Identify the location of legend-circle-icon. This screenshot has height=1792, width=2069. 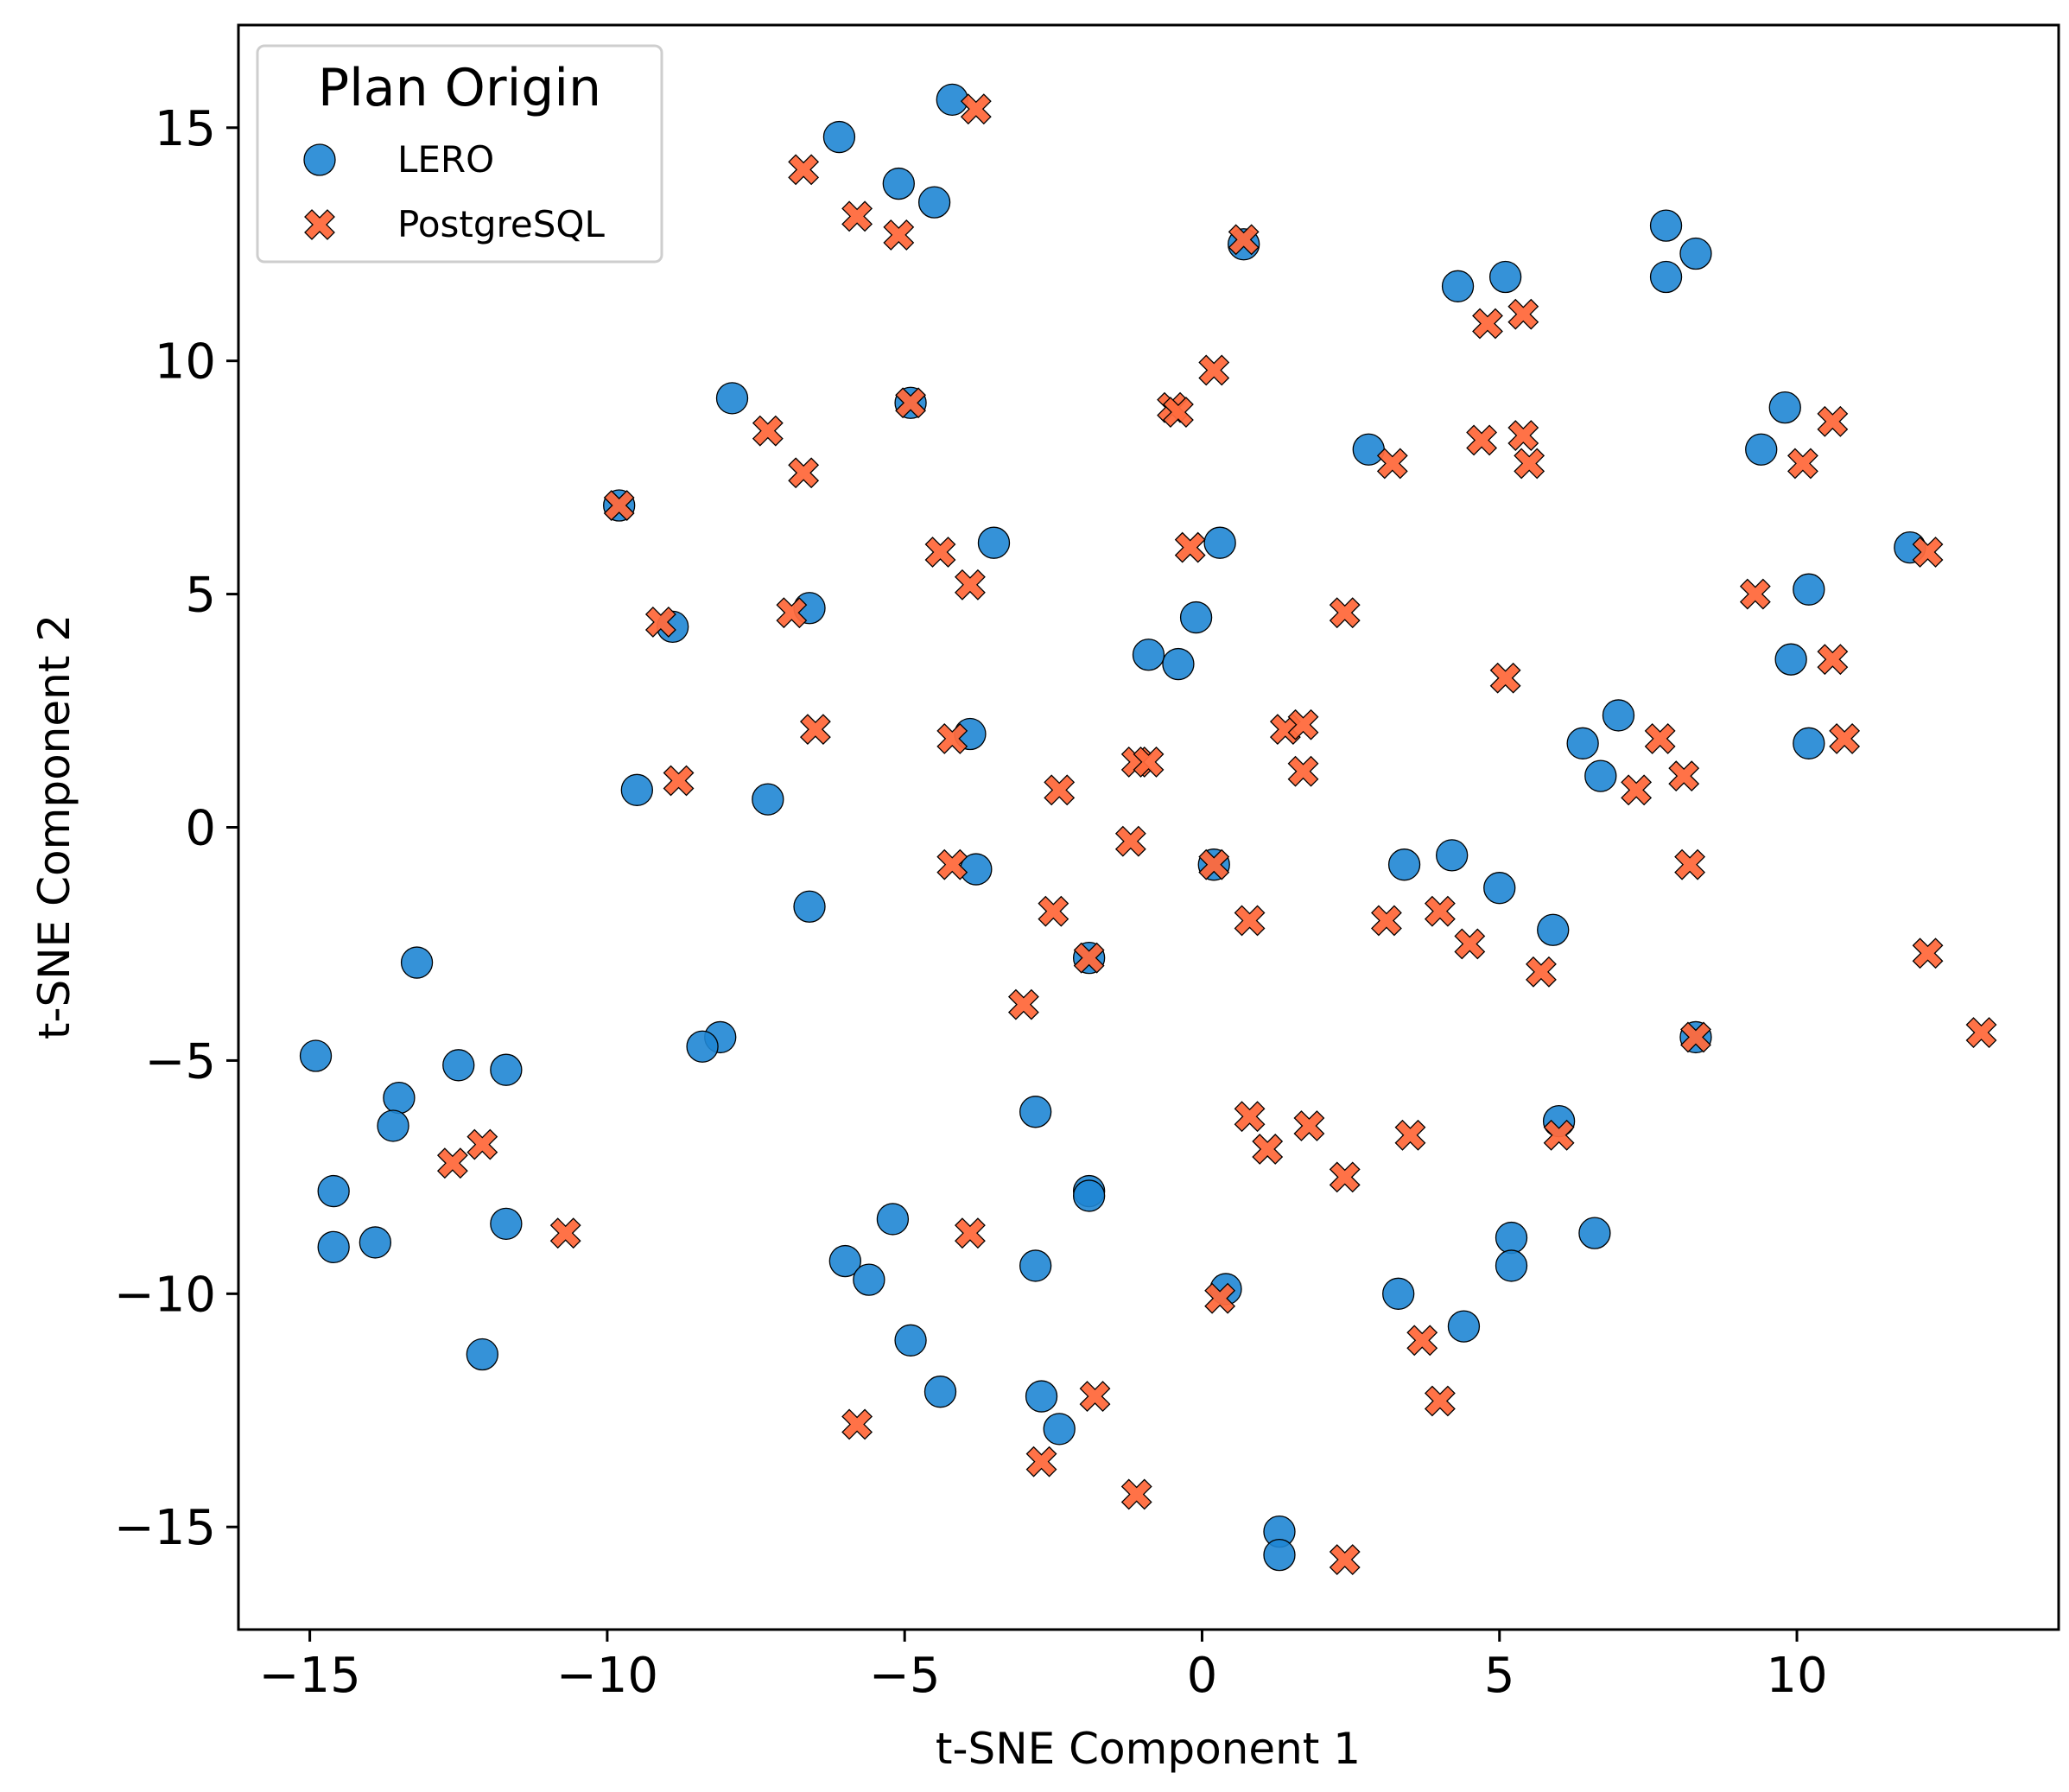
(319, 159).